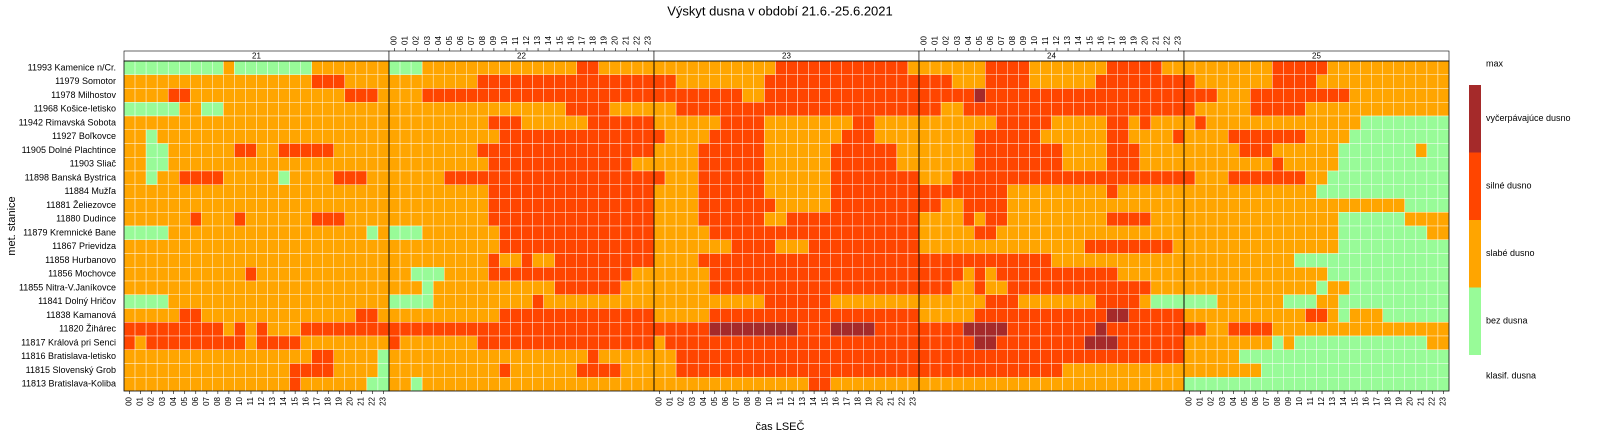 The image size is (1600, 448). What do you see at coordinates (791, 400) in the screenshot?
I see `x-tick-label: 12` at bounding box center [791, 400].